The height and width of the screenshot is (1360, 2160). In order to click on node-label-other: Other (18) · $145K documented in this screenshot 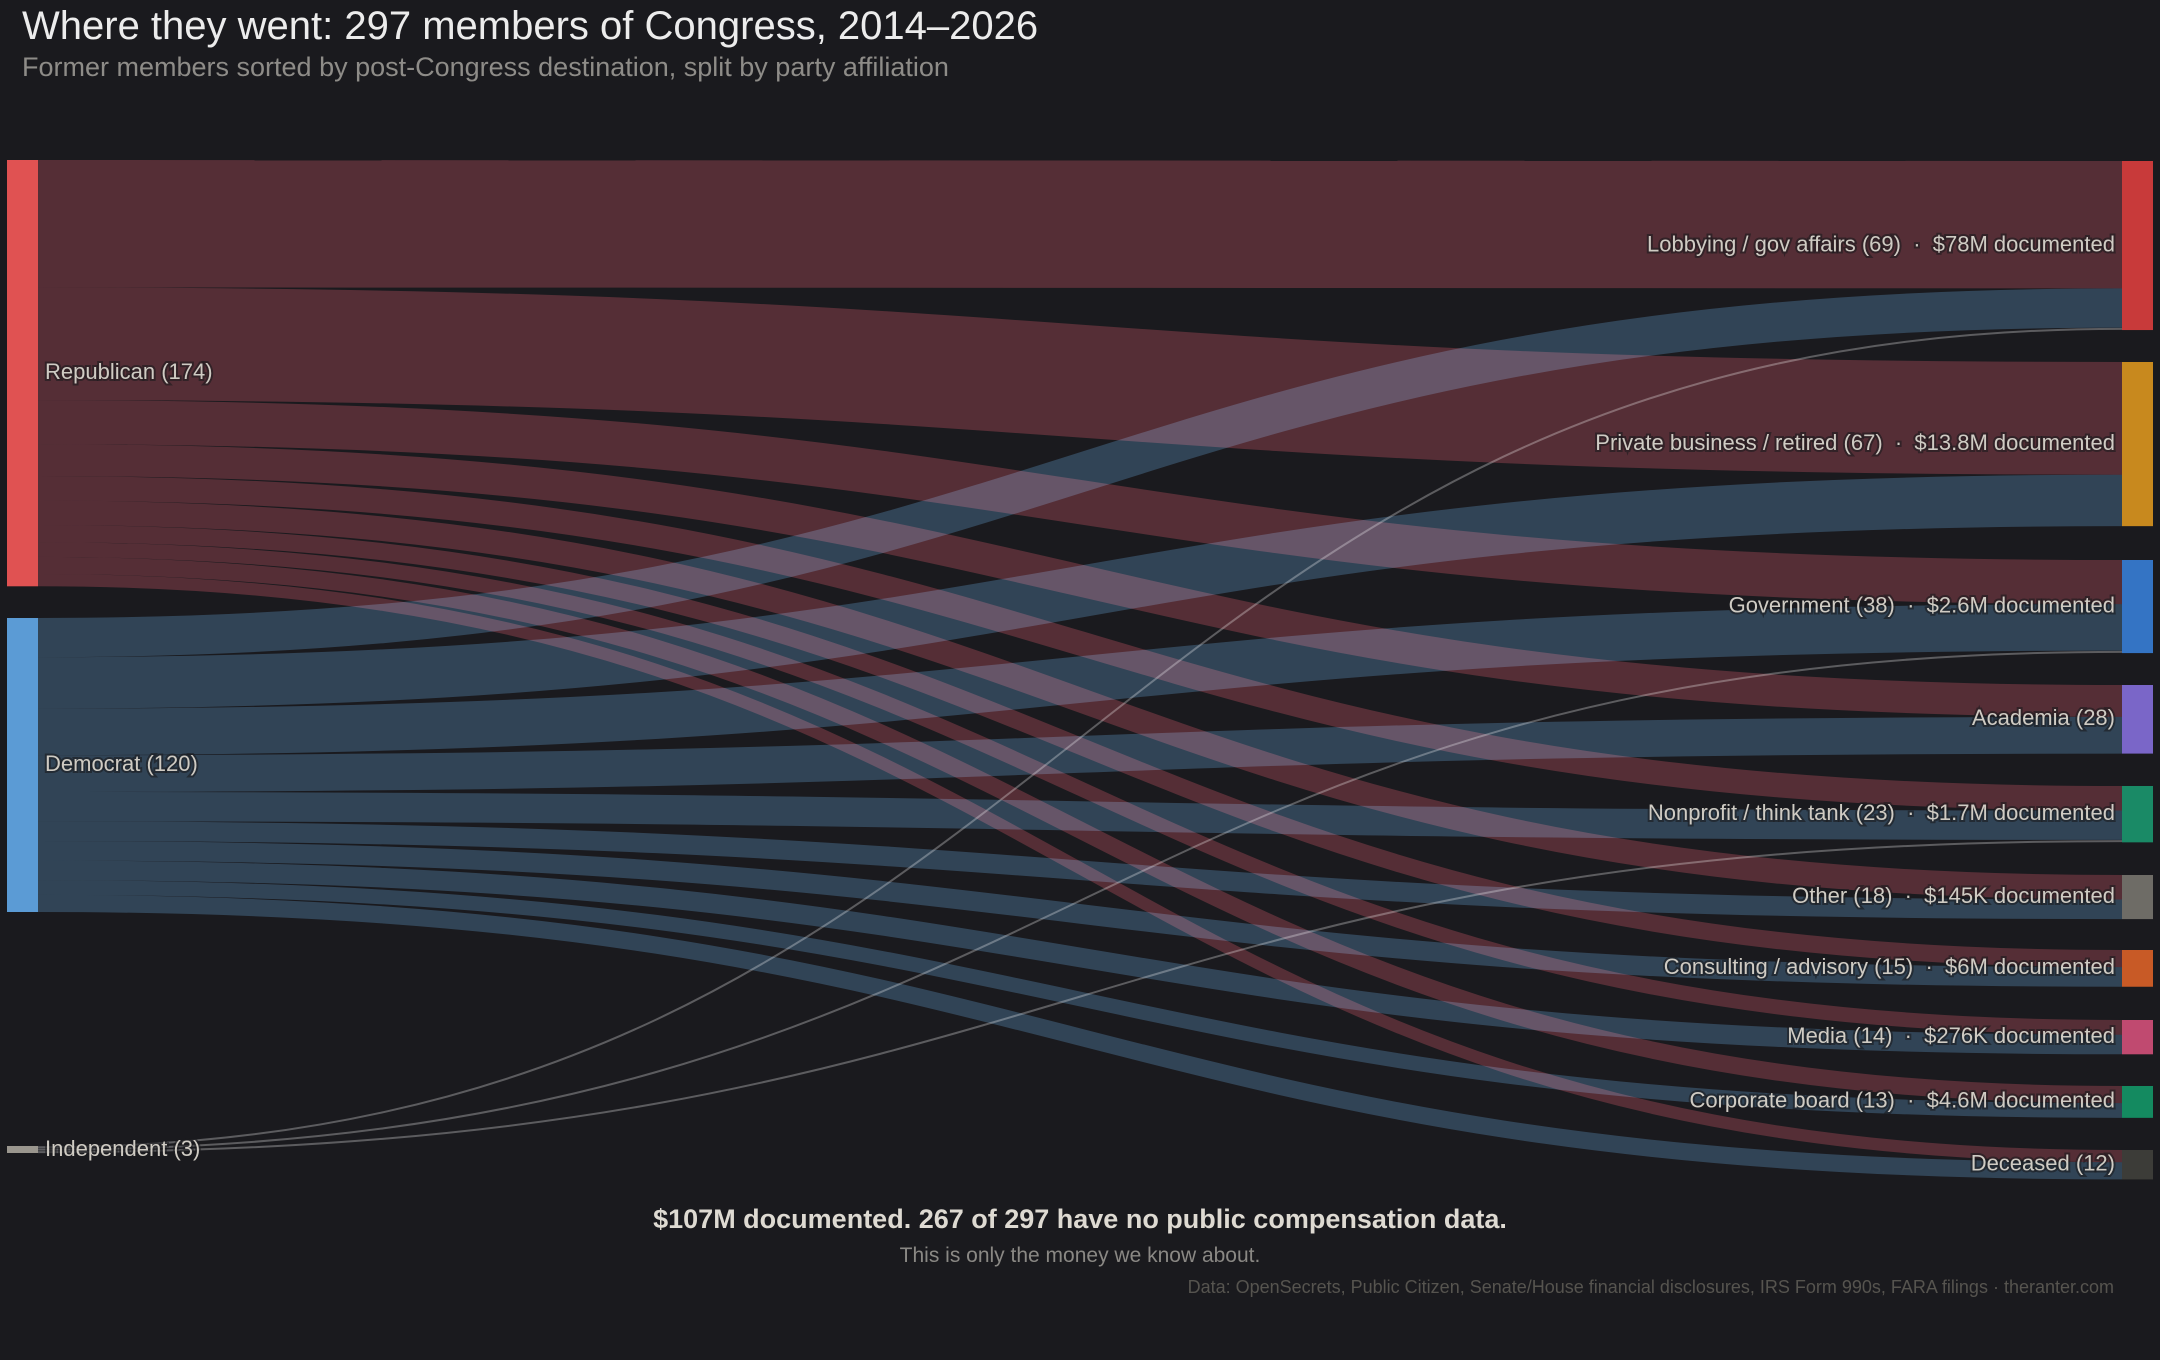, I will do `click(1953, 895)`.